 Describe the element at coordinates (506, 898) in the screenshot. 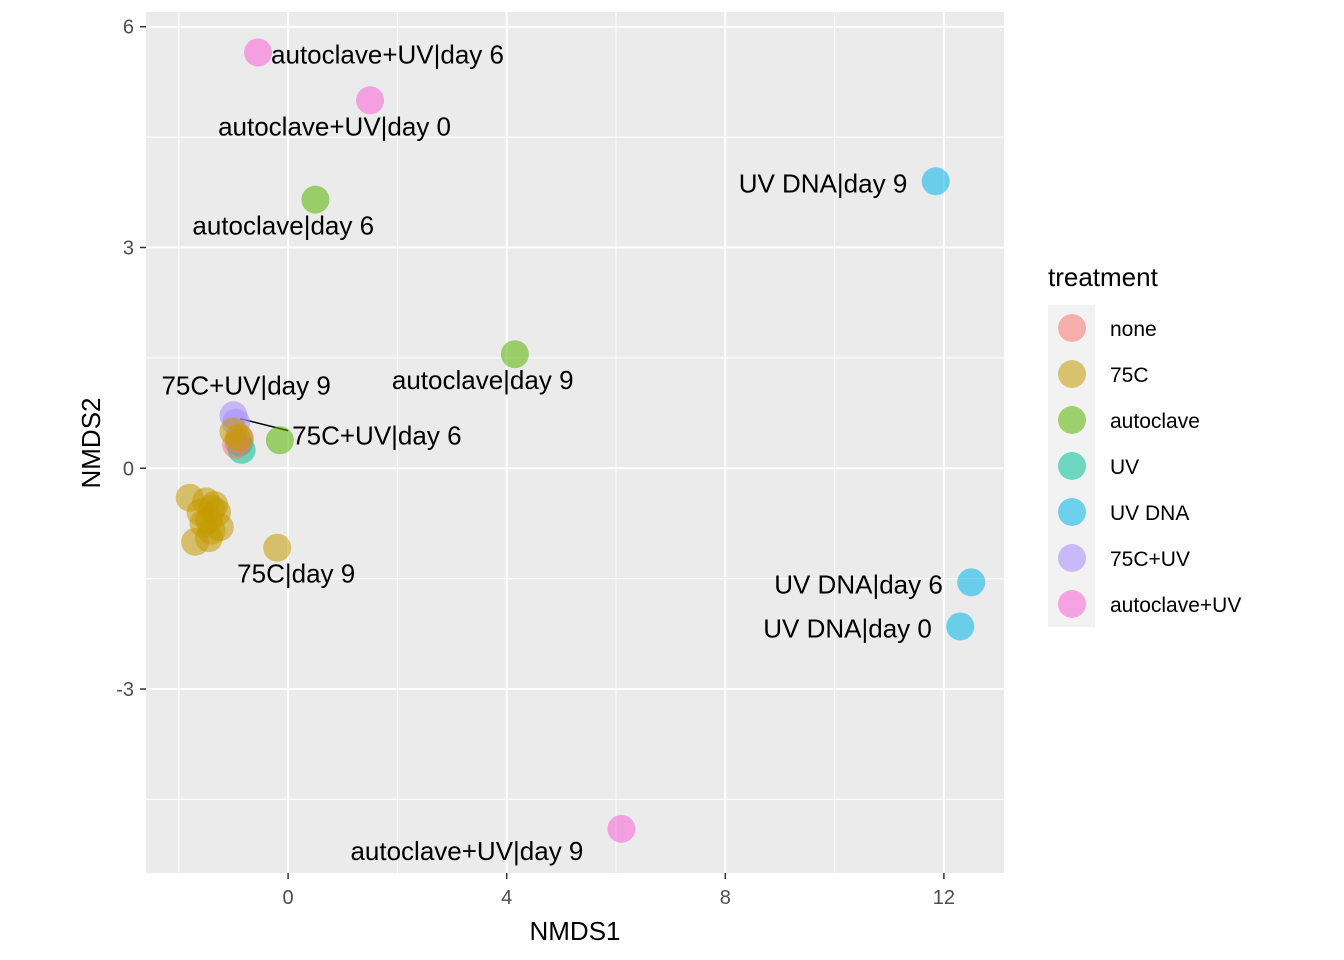

I see `x-tick-label: 4` at that location.